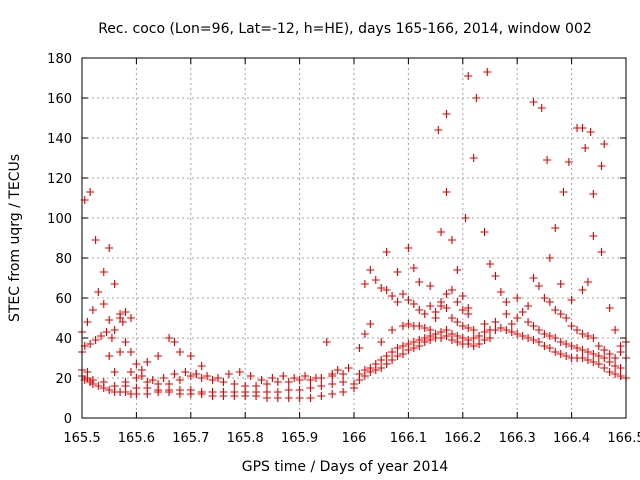  I want to click on y-axis-title: STEC from uqrg / TECUs, so click(15, 238).